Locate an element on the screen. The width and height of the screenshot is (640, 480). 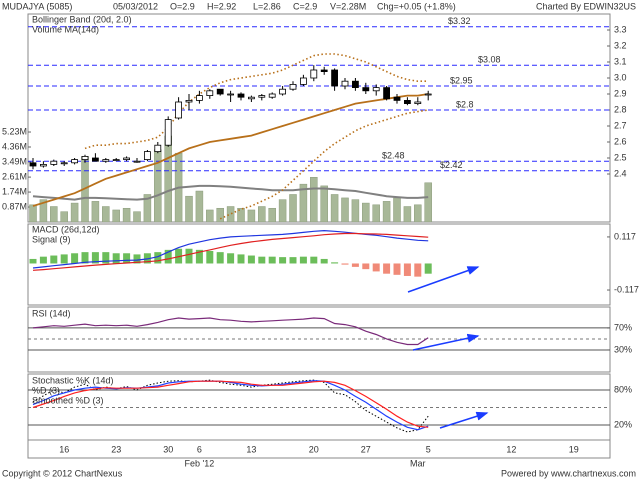
y-tick-label: 2.7 is located at coordinates (620, 125).